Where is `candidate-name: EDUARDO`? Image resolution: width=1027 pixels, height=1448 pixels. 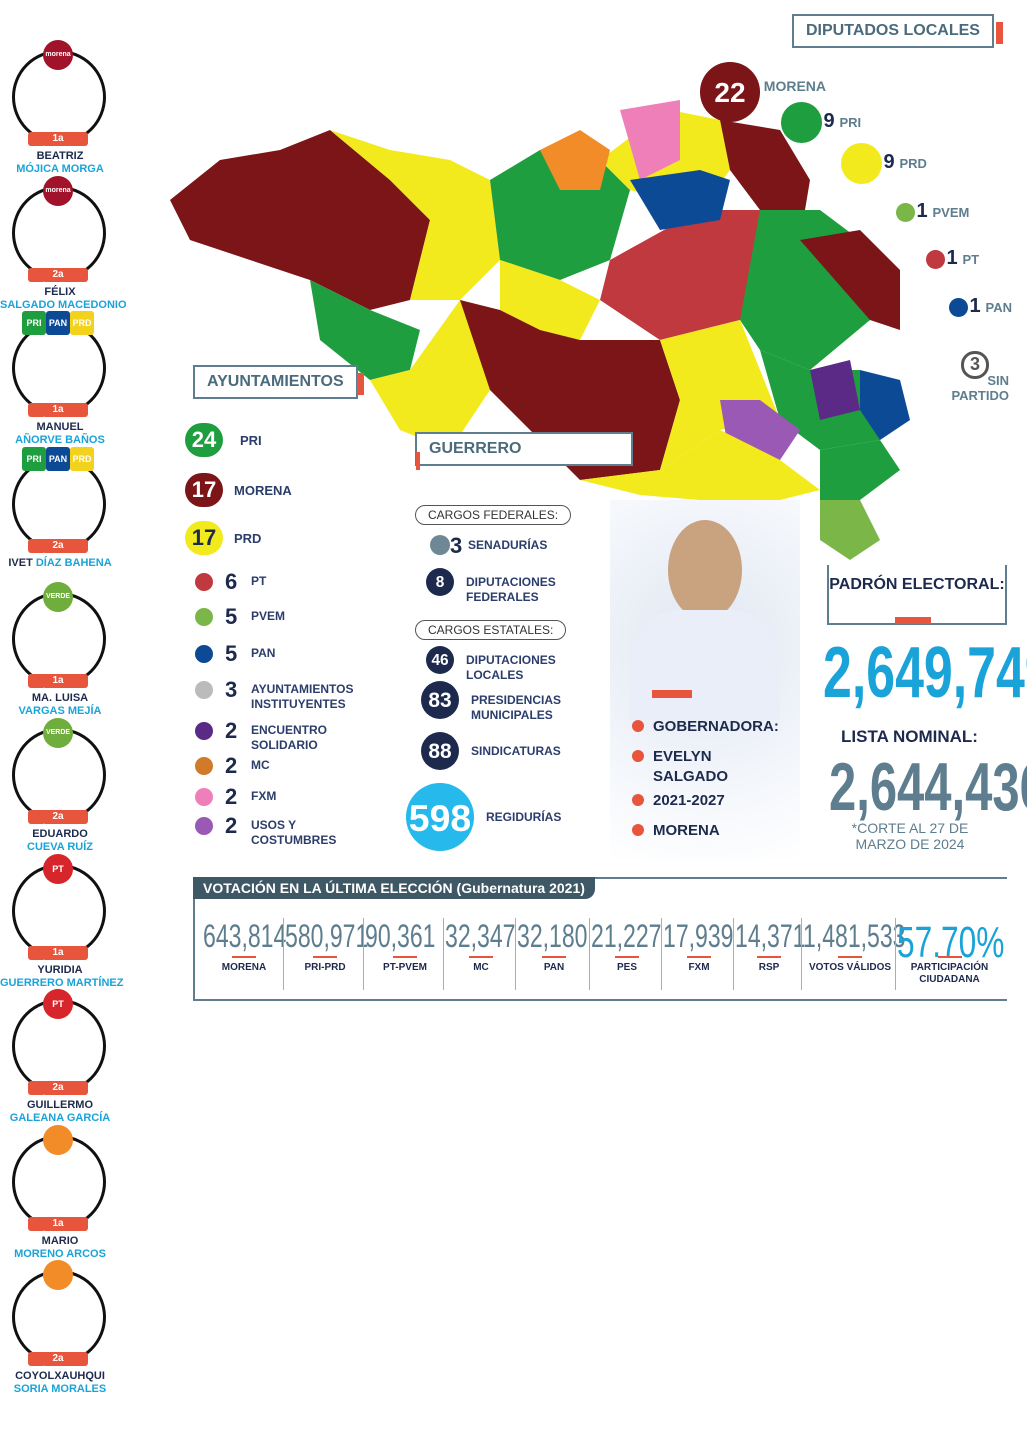 candidate-name: EDUARDO is located at coordinates (60, 834).